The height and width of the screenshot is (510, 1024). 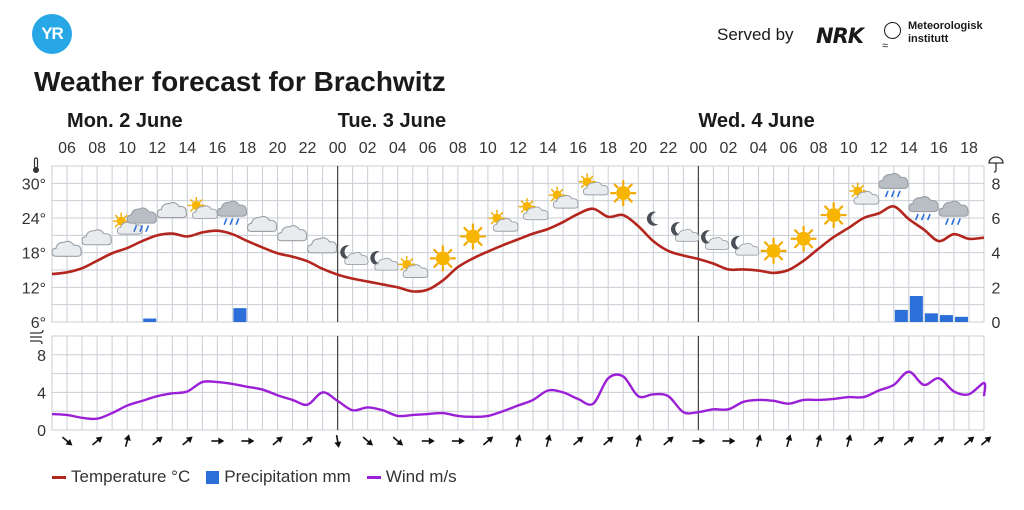 I want to click on wind-icon, so click(x=37, y=337).